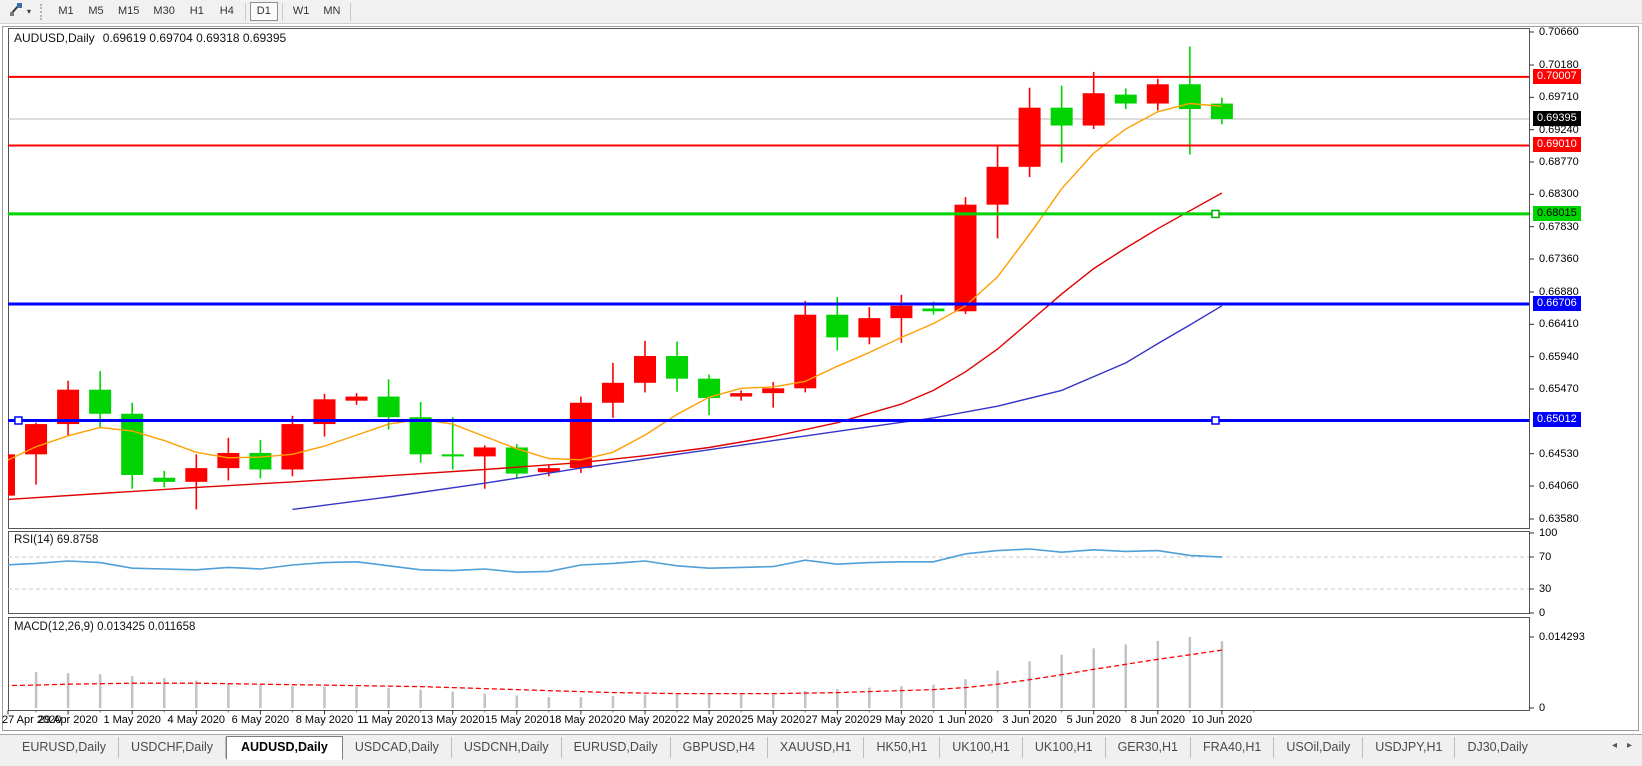  I want to click on timeframe-button-h1: H1, so click(196, 11).